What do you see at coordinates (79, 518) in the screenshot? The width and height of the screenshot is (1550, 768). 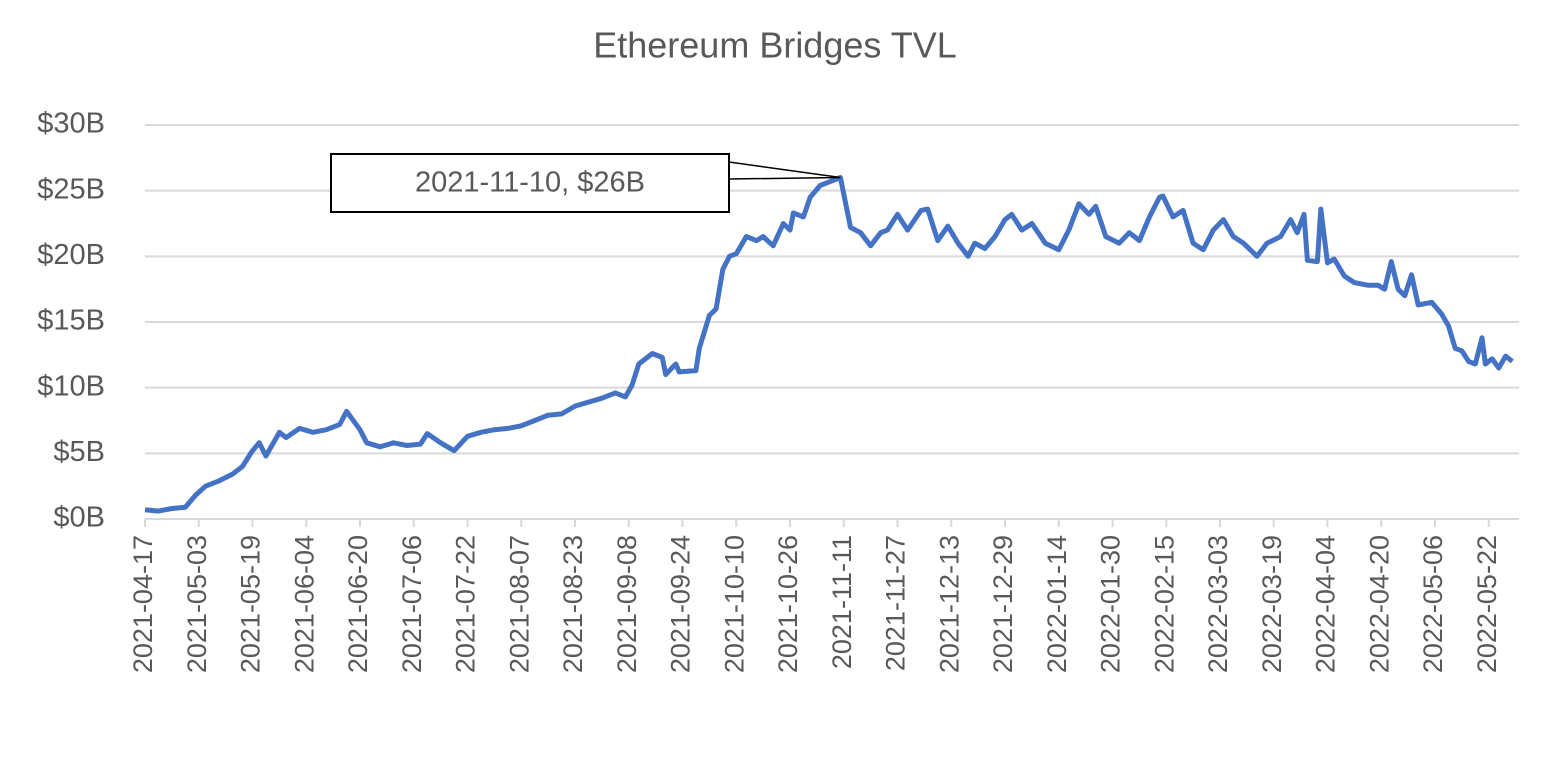 I see `y-tick-label: $0B` at bounding box center [79, 518].